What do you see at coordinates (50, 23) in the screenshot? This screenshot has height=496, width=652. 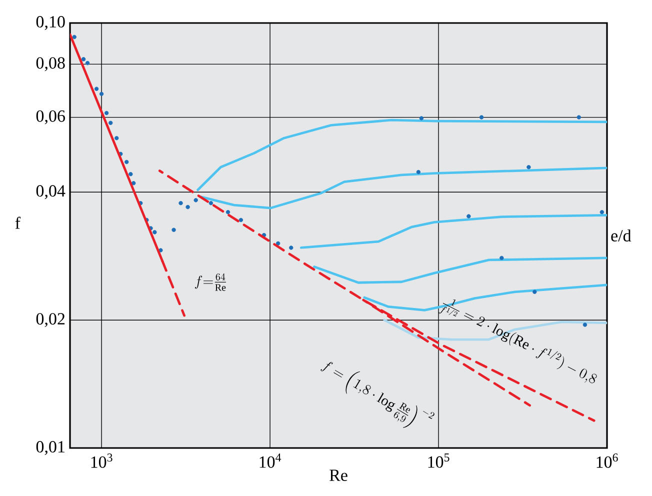 I see `y-tick-label: 0,10` at bounding box center [50, 23].